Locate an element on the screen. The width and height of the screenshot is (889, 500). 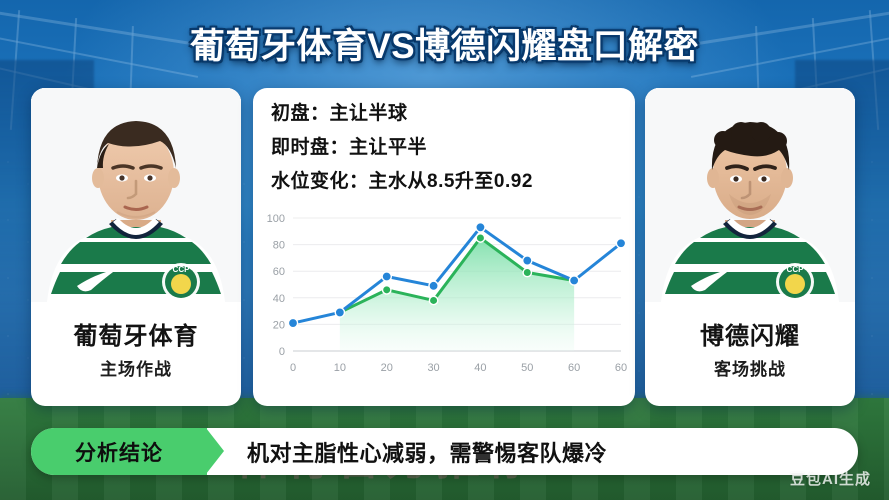
odds-line-opening: 初盘：主让半球 is located at coordinates (445, 113).